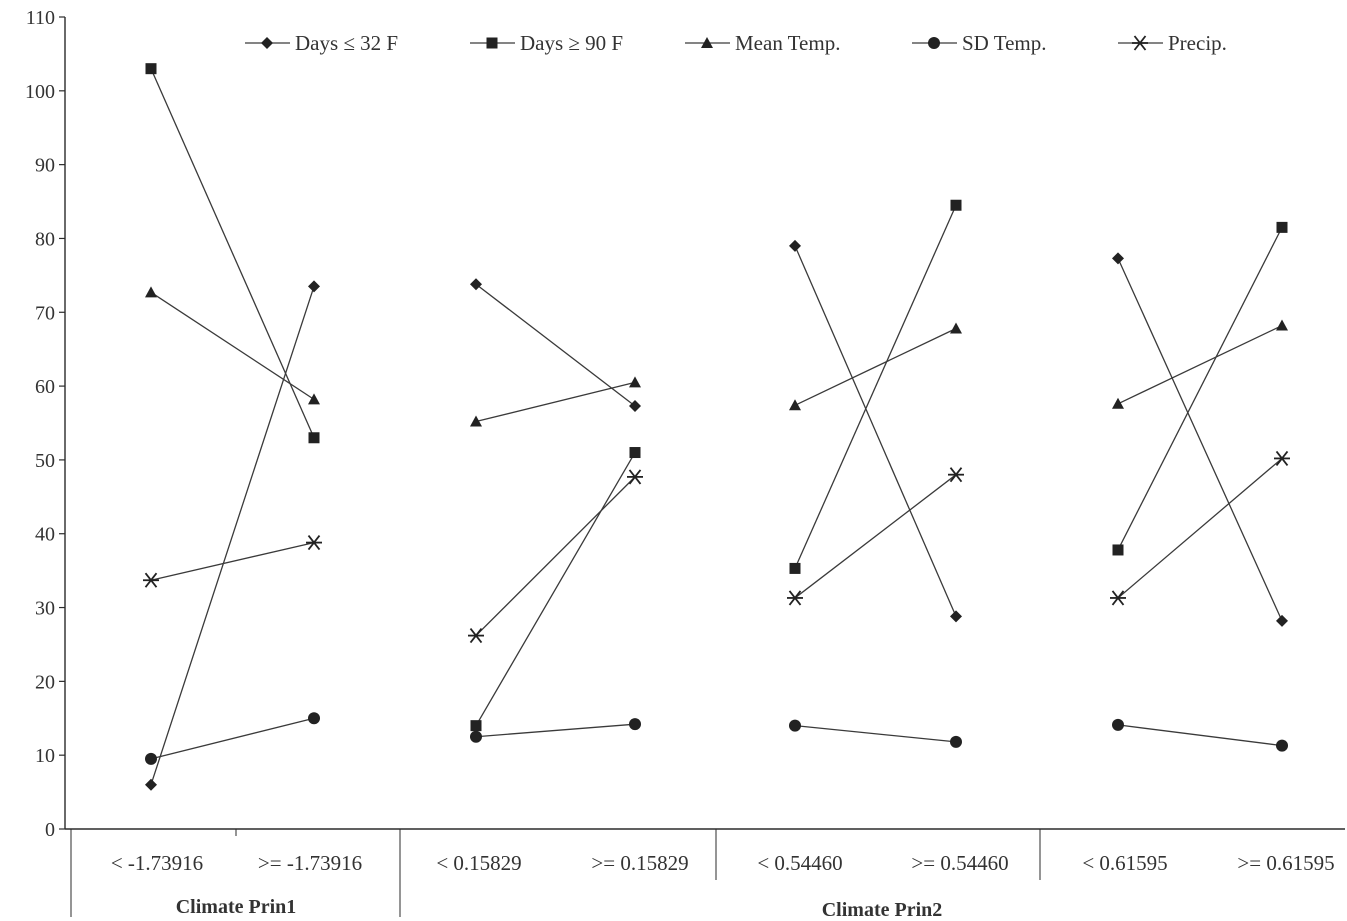  I want to click on category-label: >= 0.61595, so click(1285, 863).